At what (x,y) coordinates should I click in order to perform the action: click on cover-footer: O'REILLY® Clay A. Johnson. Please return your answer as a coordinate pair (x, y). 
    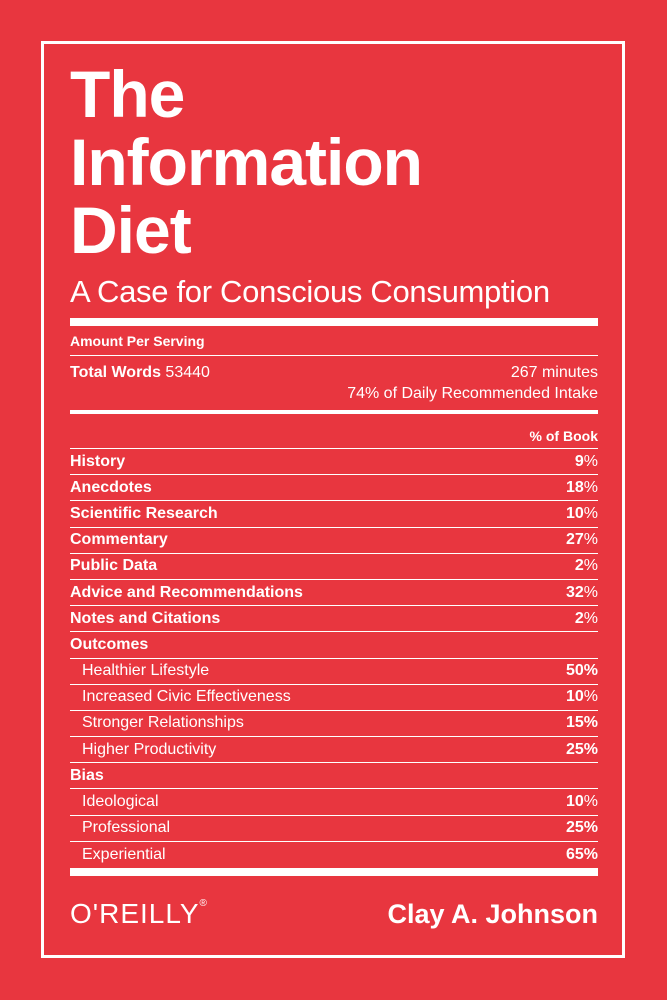
    Looking at the image, I should click on (334, 914).